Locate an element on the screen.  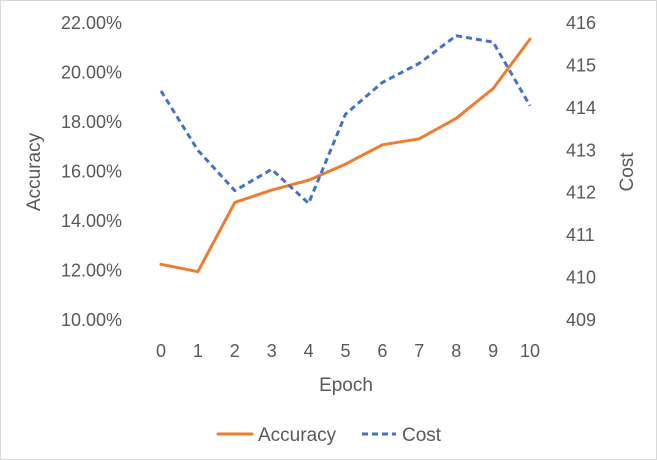
right-axis-ticks: 409 410 411 412 413 414 415 416 is located at coordinates (581, 171).